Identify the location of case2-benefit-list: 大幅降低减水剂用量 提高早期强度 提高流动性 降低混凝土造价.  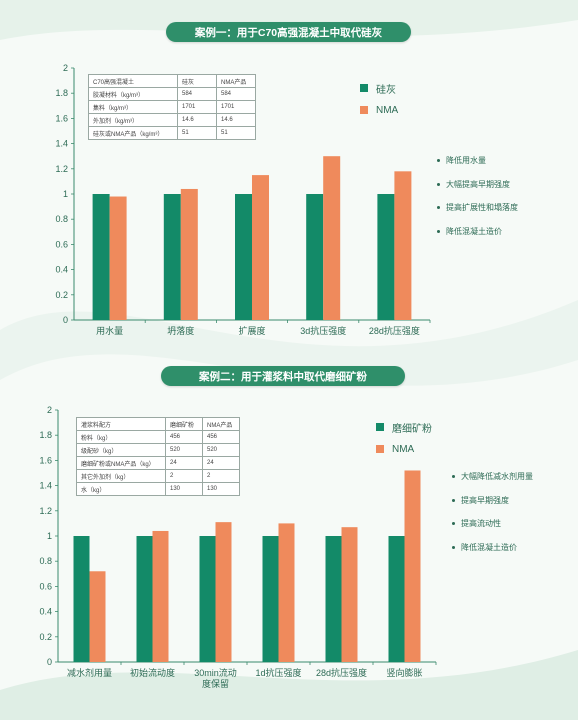
(492, 512).